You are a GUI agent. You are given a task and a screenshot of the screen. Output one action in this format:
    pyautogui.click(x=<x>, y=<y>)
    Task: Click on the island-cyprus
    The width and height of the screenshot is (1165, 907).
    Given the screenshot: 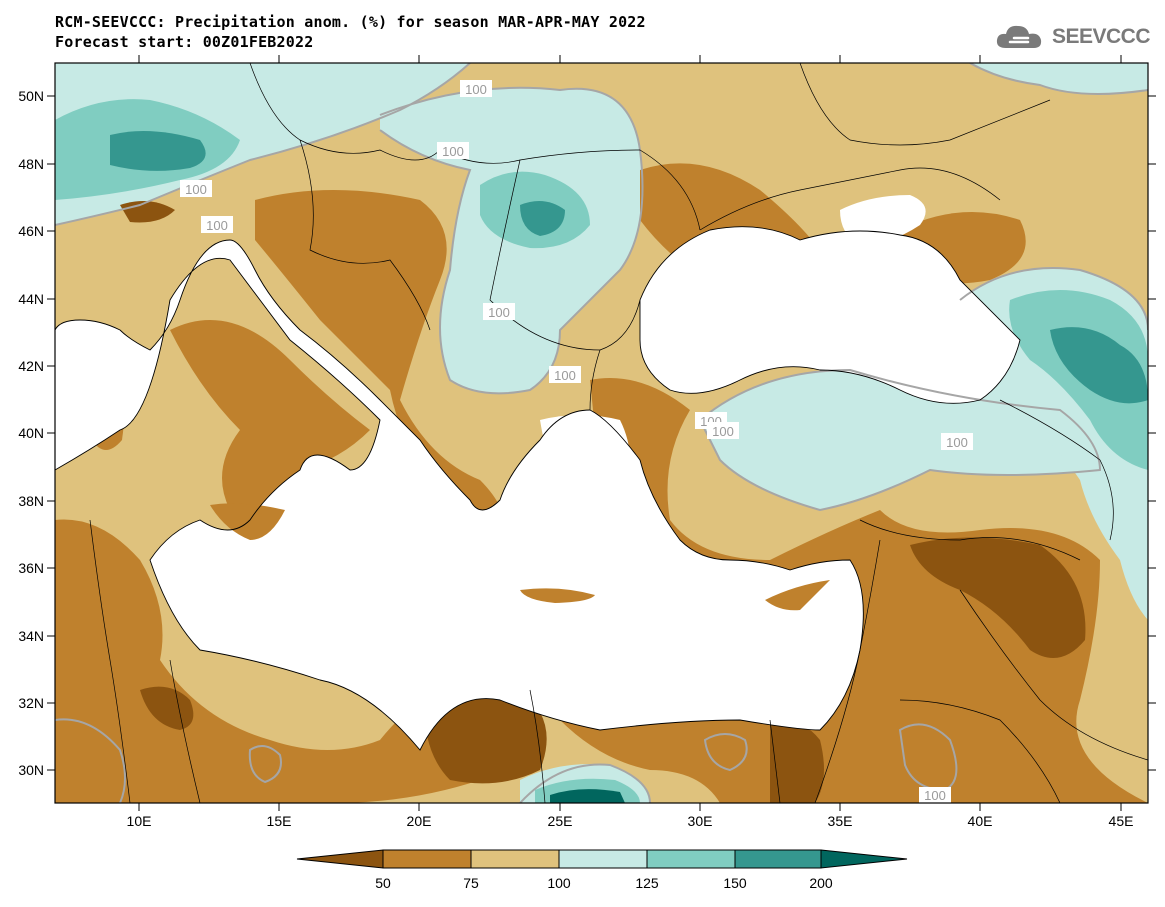 What is the action you would take?
    pyautogui.click(x=797, y=595)
    